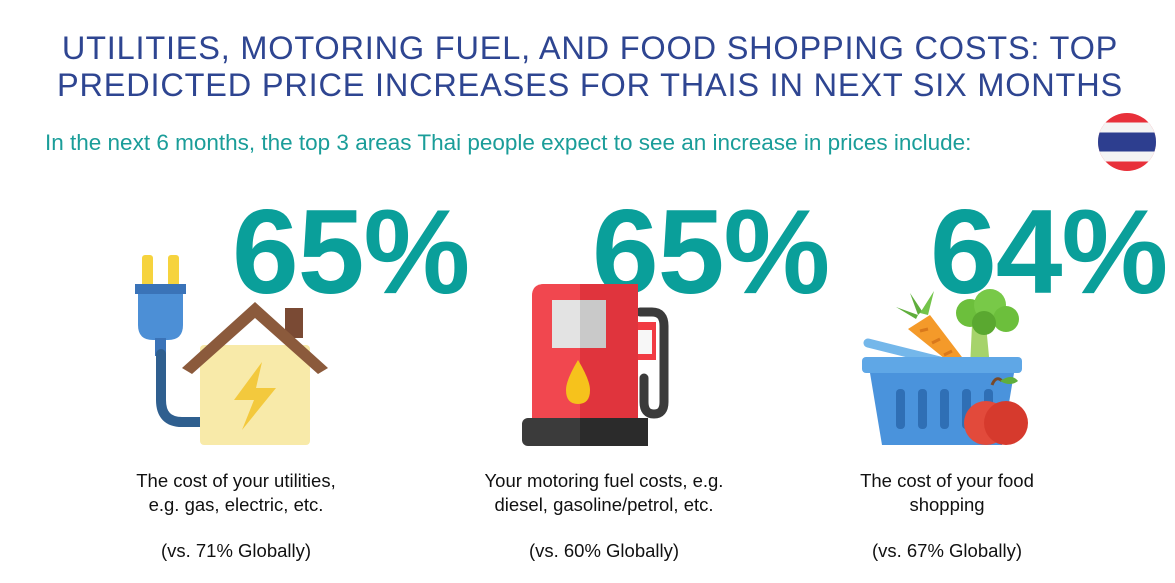 This screenshot has height=583, width=1175. What do you see at coordinates (945, 367) in the screenshot?
I see `grocery-basket-icon` at bounding box center [945, 367].